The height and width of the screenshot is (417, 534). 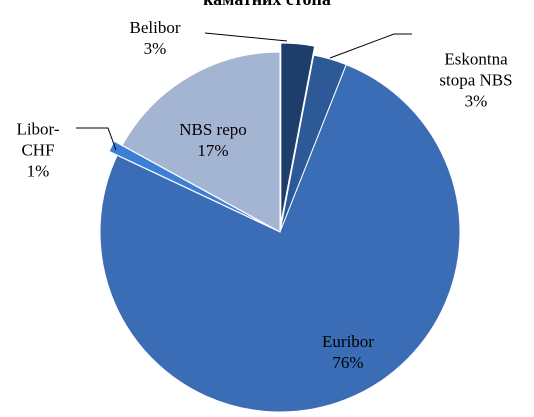 What do you see at coordinates (213, 129) in the screenshot?
I see `slice-name: NBS repo` at bounding box center [213, 129].